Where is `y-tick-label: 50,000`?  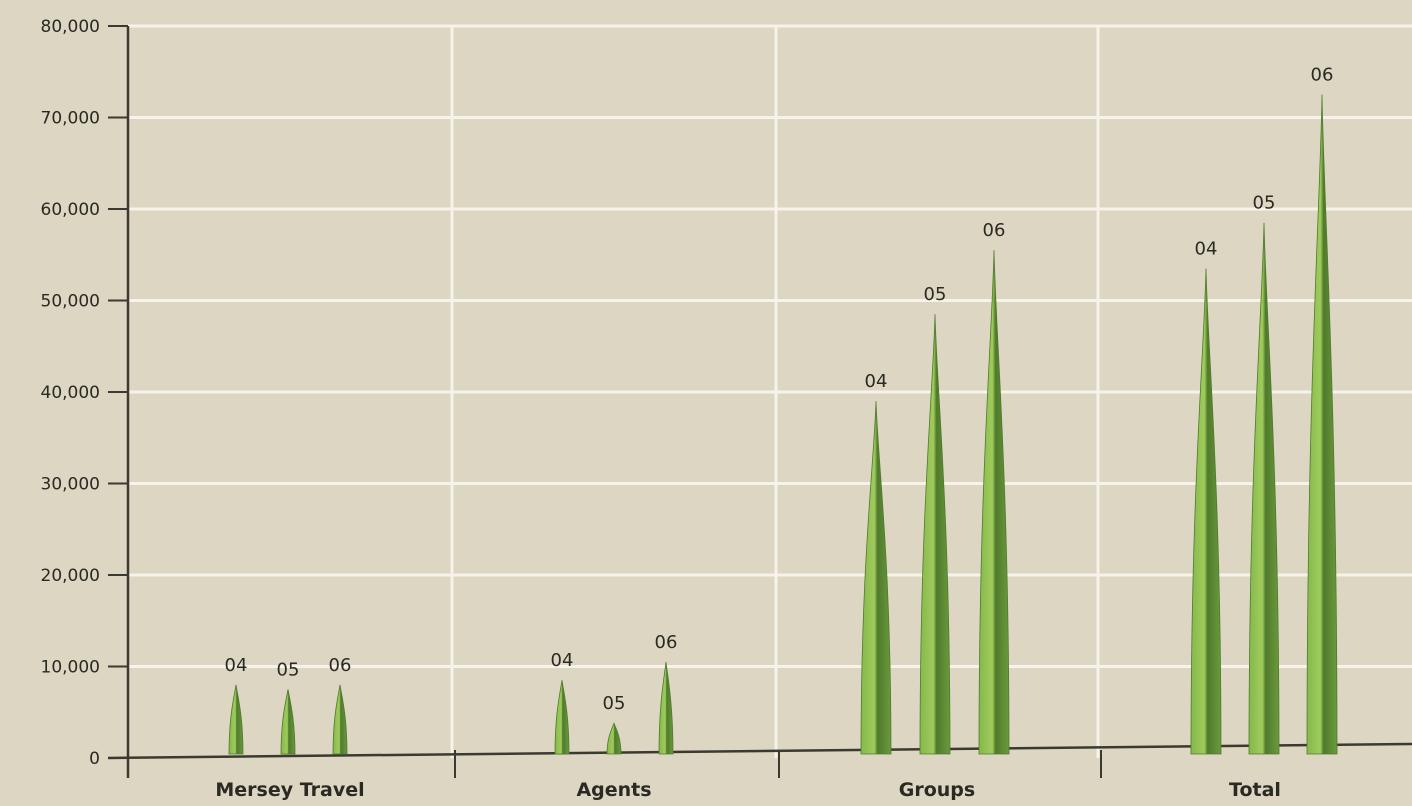 y-tick-label: 50,000 is located at coordinates (70, 302).